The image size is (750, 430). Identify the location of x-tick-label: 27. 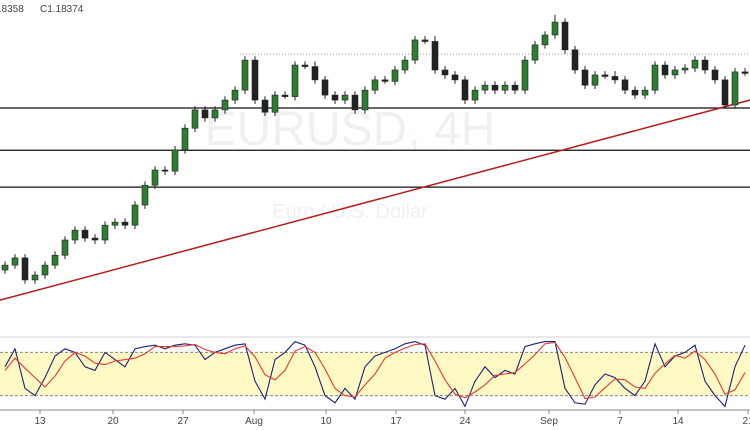
(183, 421).